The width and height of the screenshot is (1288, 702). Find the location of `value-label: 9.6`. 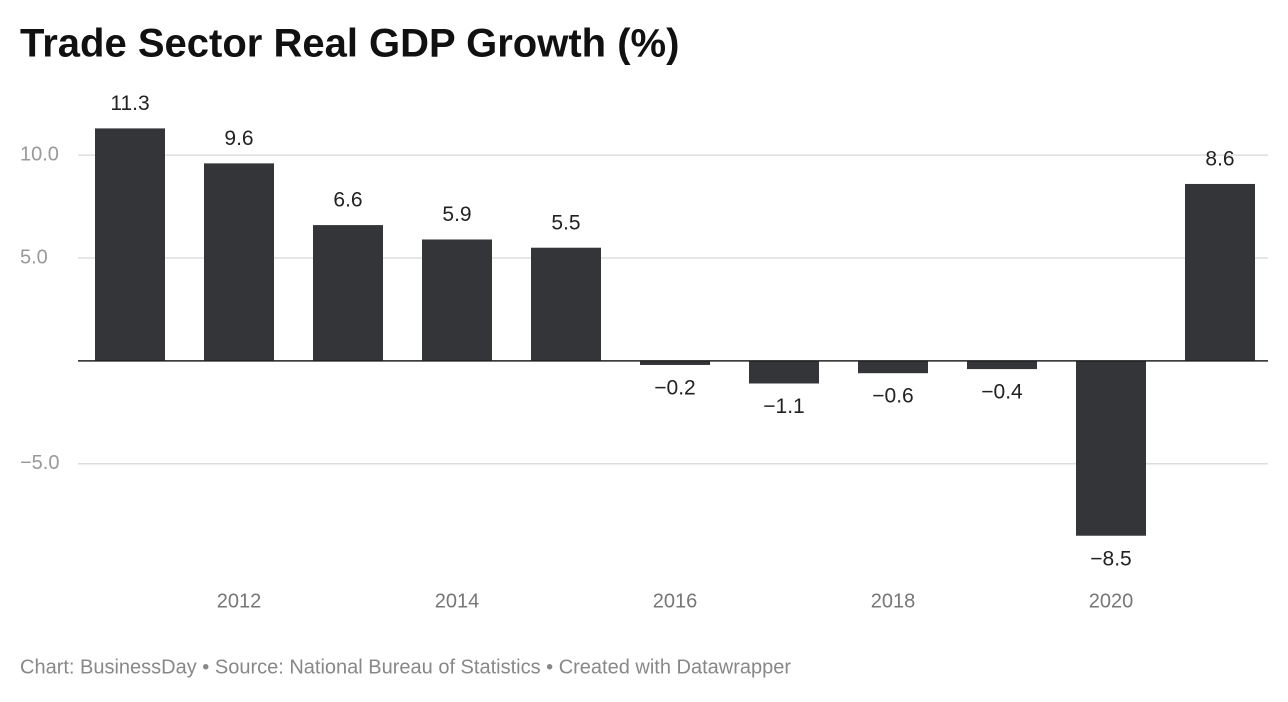

value-label: 9.6 is located at coordinates (238, 138).